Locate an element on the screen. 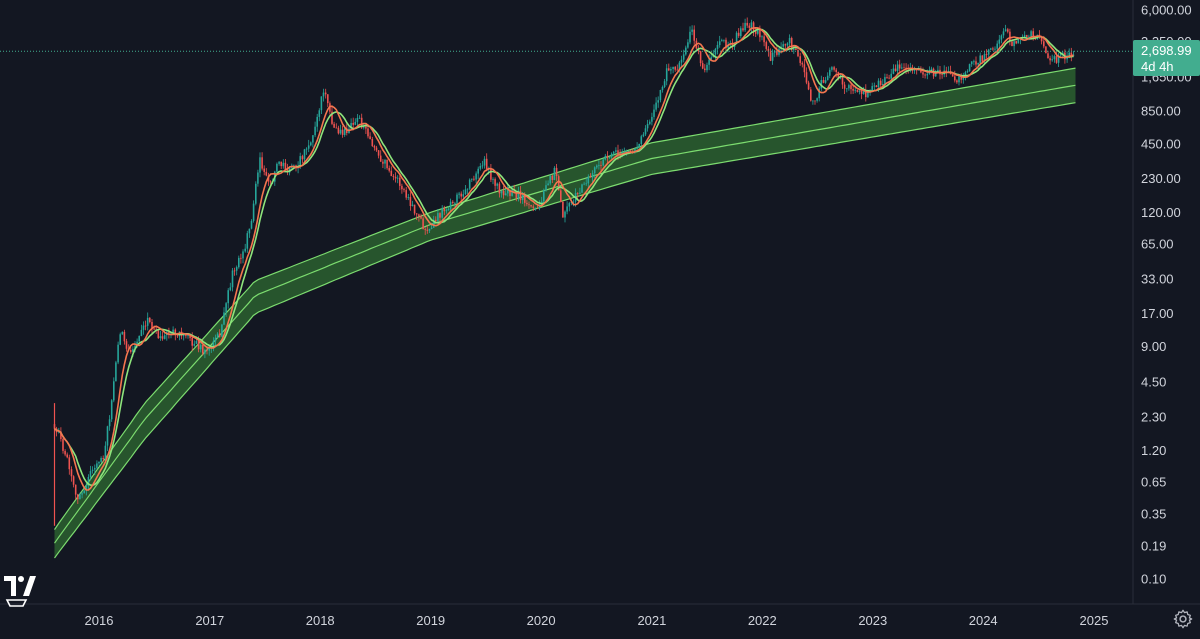 Image resolution: width=1200 pixels, height=639 pixels. gear-icon is located at coordinates (1183, 619).